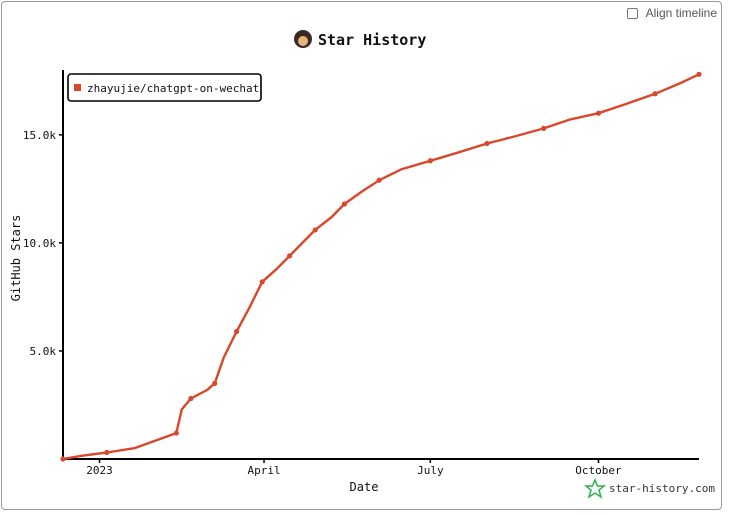 This screenshot has height=515, width=731. I want to click on watermark: star-history.com, so click(649, 488).